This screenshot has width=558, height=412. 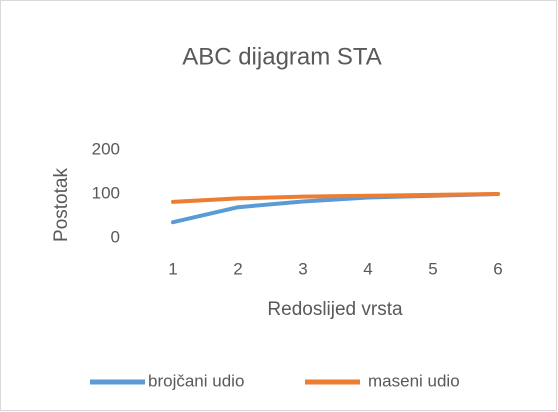 What do you see at coordinates (414, 380) in the screenshot?
I see `legend-label: maseni udio` at bounding box center [414, 380].